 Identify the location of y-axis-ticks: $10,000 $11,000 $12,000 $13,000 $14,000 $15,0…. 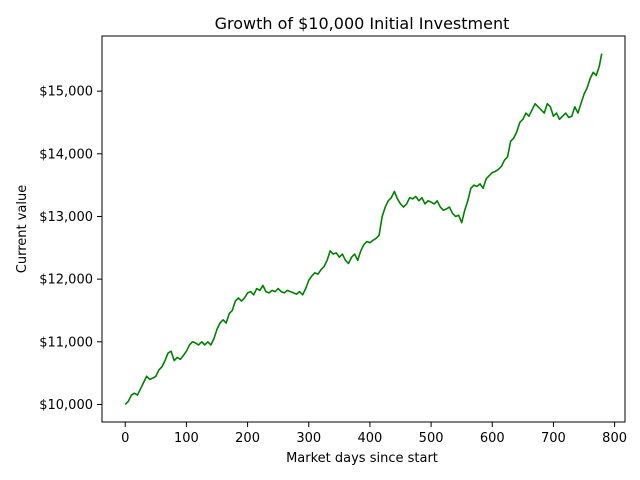
(70, 249).